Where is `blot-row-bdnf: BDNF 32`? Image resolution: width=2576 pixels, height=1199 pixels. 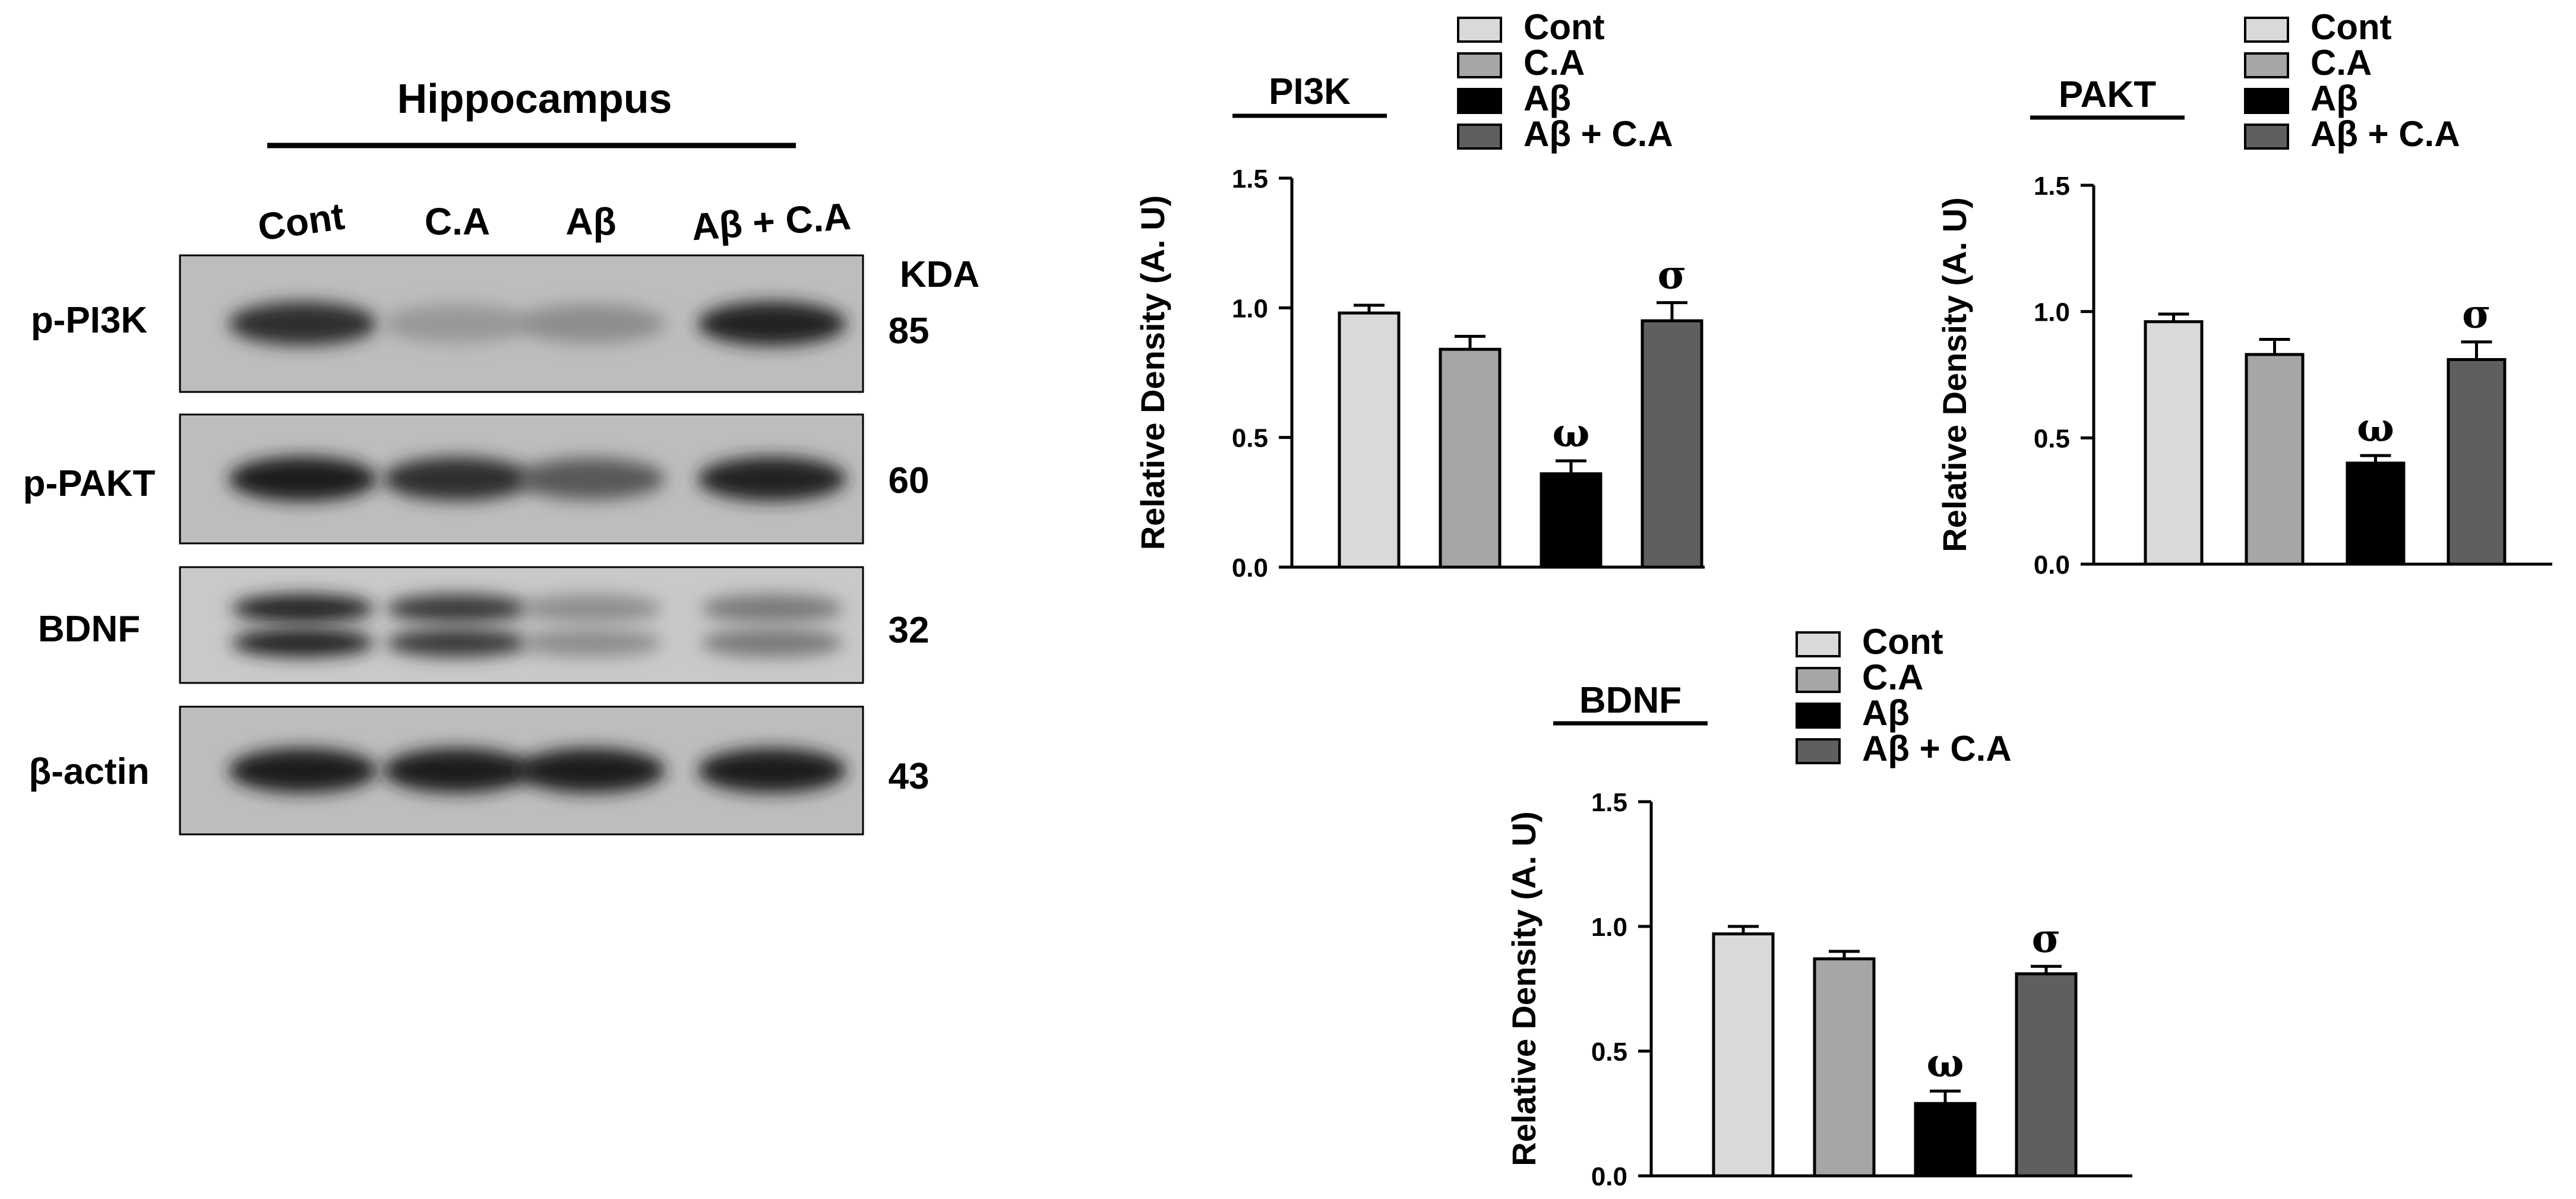
blot-row-bdnf: BDNF 32 is located at coordinates (484, 625).